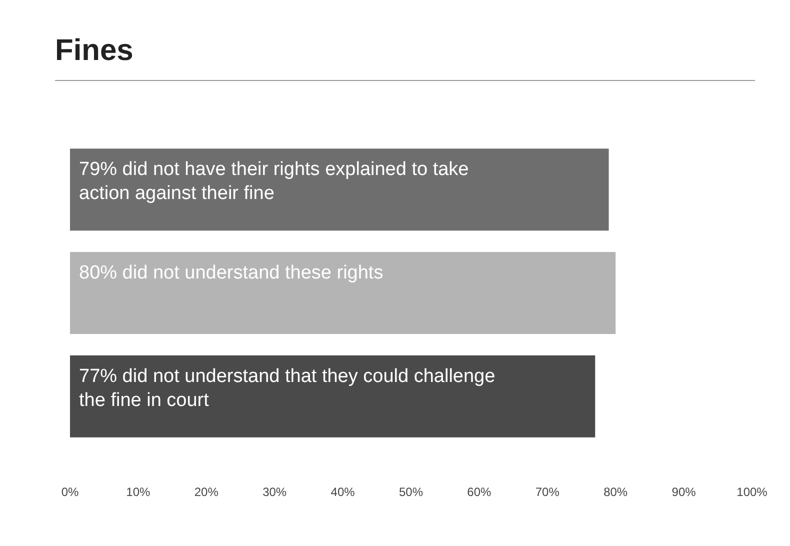  Describe the element at coordinates (616, 492) in the screenshot. I see `x-tick-label: 80%` at that location.